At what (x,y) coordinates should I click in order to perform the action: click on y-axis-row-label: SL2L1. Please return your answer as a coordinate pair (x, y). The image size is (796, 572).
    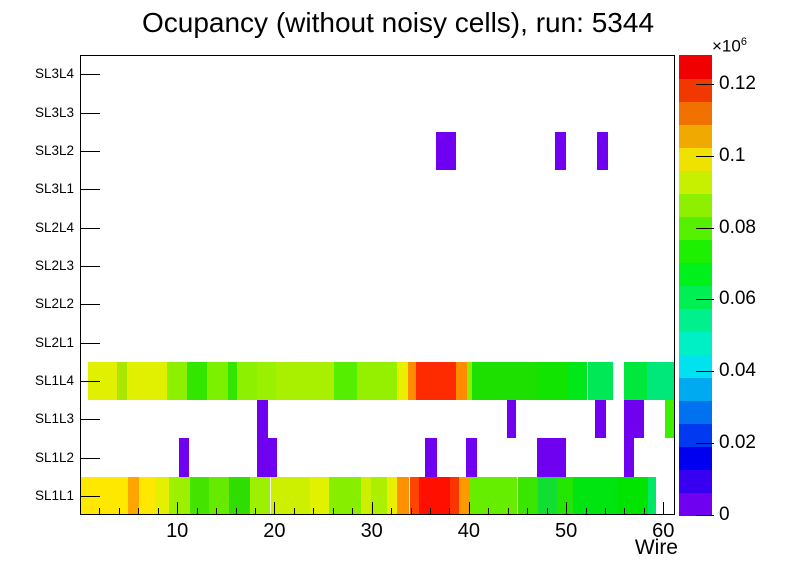
    Looking at the image, I should click on (54, 342).